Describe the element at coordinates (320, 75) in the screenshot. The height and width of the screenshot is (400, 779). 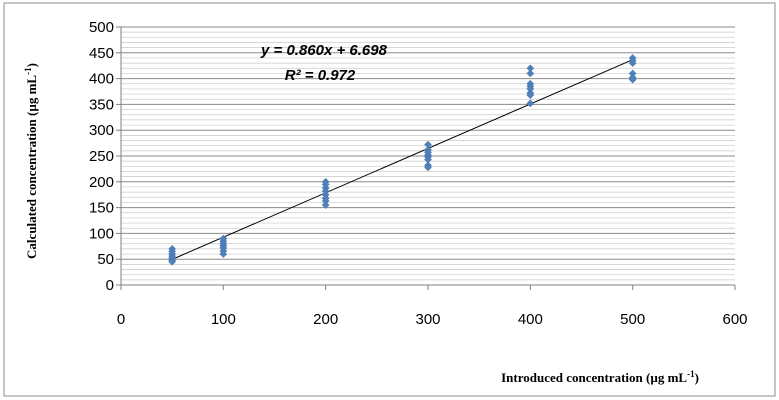
I see `r-squared-label: R² = 0.972` at that location.